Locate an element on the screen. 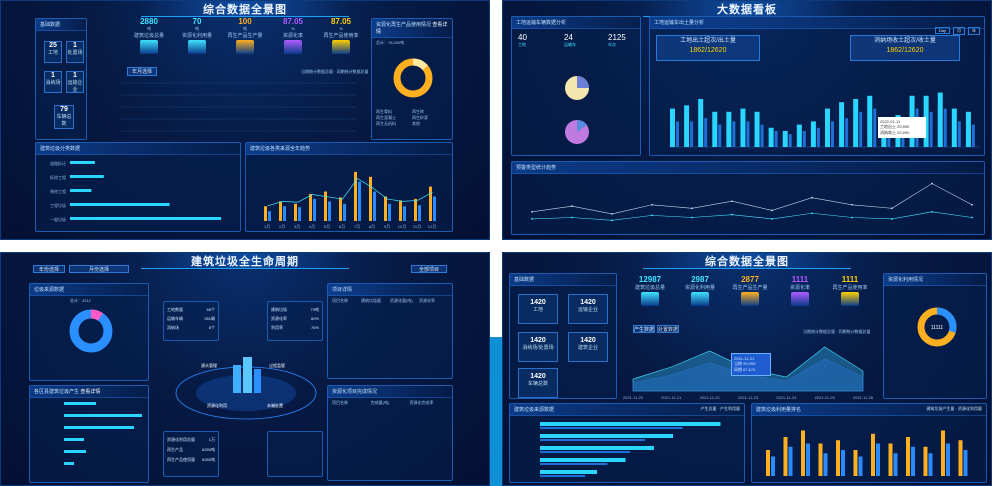 The width and height of the screenshot is (992, 486). project-detail-header: 项目详情 is located at coordinates (390, 290).